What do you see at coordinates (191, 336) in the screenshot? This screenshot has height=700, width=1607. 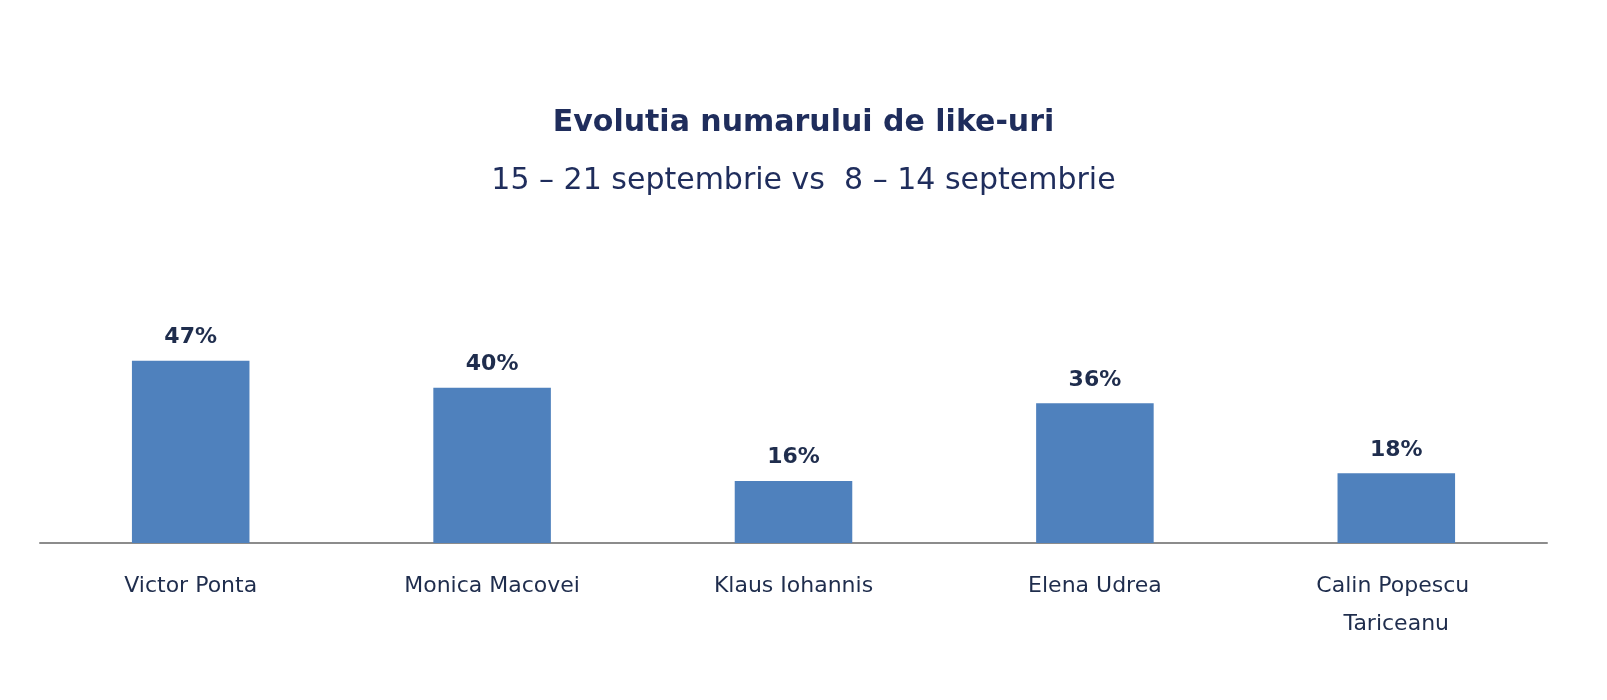 I see `data-label: 47%` at bounding box center [191, 336].